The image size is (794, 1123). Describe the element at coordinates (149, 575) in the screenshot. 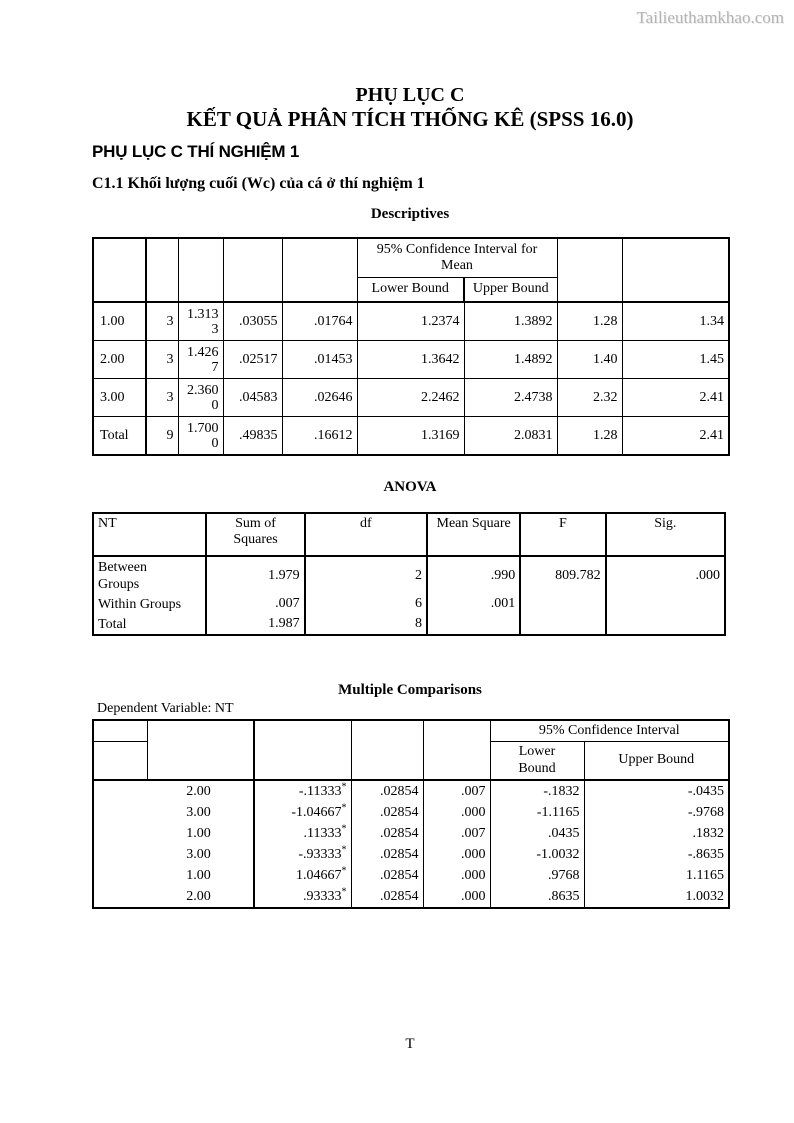

I see `table-cell: Between Groups` at that location.